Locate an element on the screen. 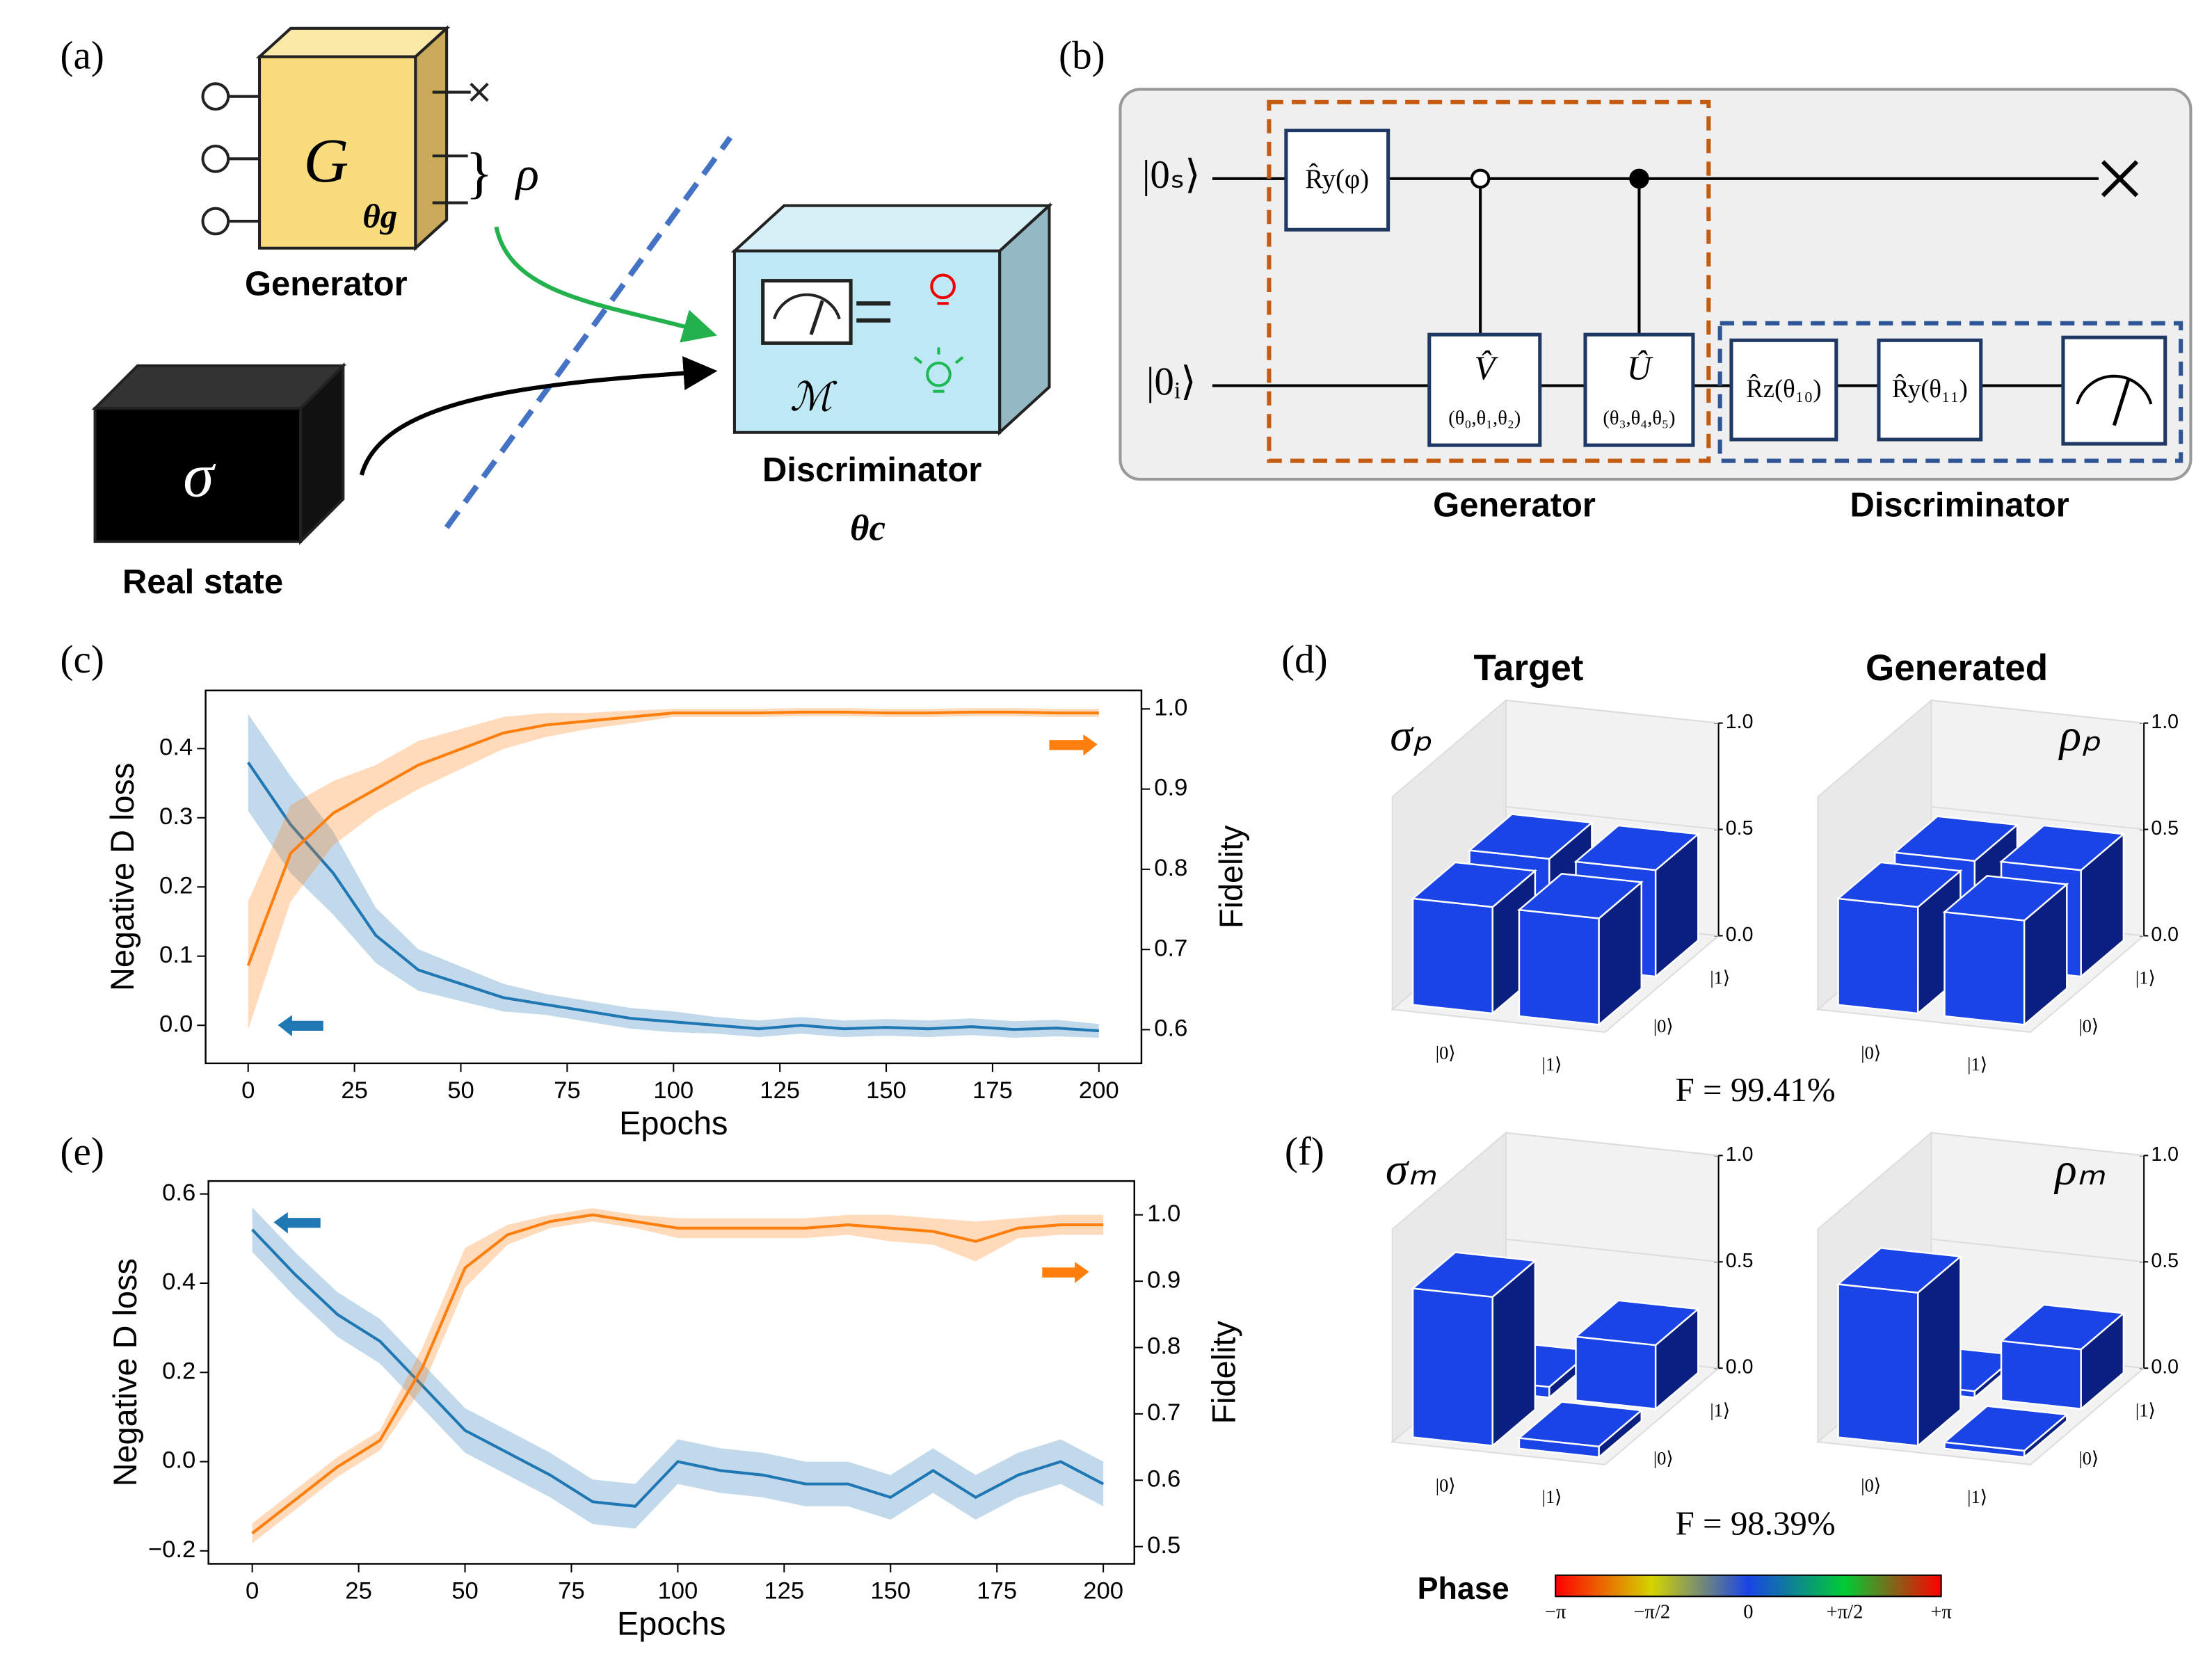  colorbar-tick: −π is located at coordinates (1555, 1612).